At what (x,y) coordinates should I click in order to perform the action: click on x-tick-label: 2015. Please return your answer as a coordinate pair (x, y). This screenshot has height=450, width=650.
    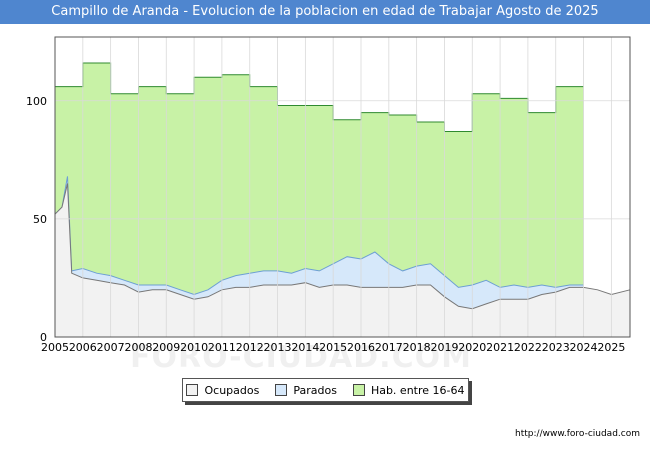
    Looking at the image, I should click on (333, 347).